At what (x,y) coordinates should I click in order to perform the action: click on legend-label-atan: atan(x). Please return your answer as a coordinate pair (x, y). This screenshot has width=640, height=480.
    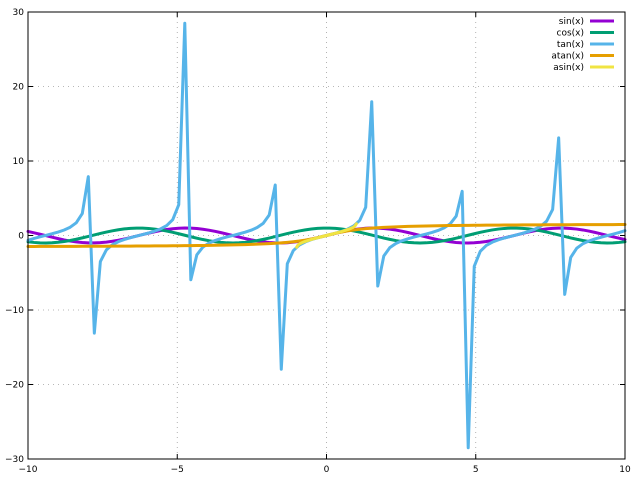
    Looking at the image, I should click on (567, 57).